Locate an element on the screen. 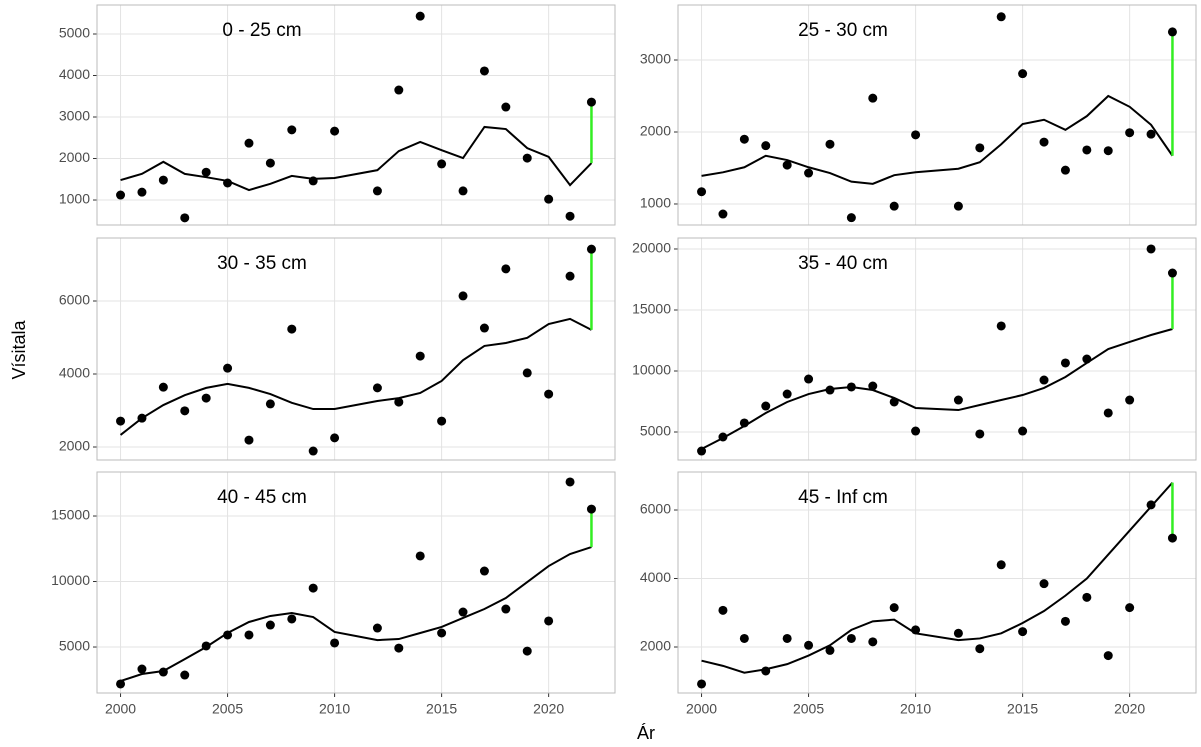 This screenshot has height=747, width=1201. x-tick-label: 2020 is located at coordinates (548, 709).